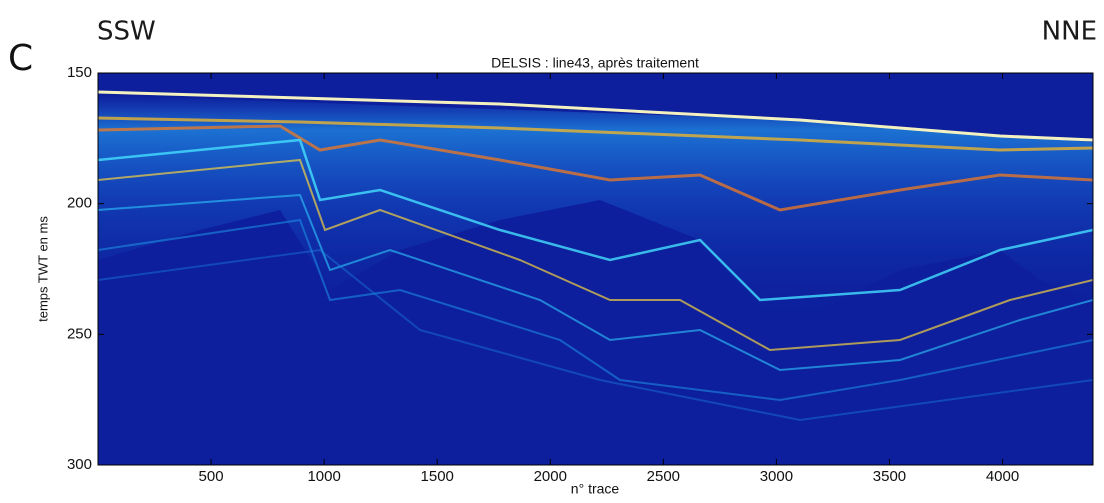 The image size is (1104, 503). Describe the element at coordinates (776, 476) in the screenshot. I see `x-tick-label: 3000` at that location.